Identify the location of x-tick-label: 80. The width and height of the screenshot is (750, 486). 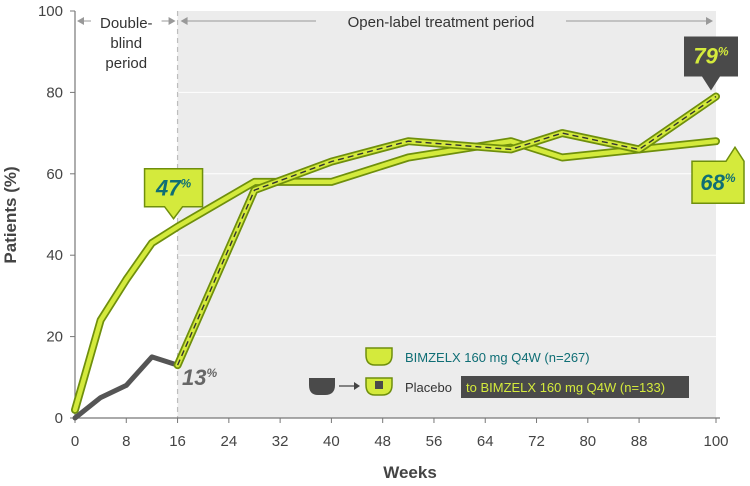
(587, 441).